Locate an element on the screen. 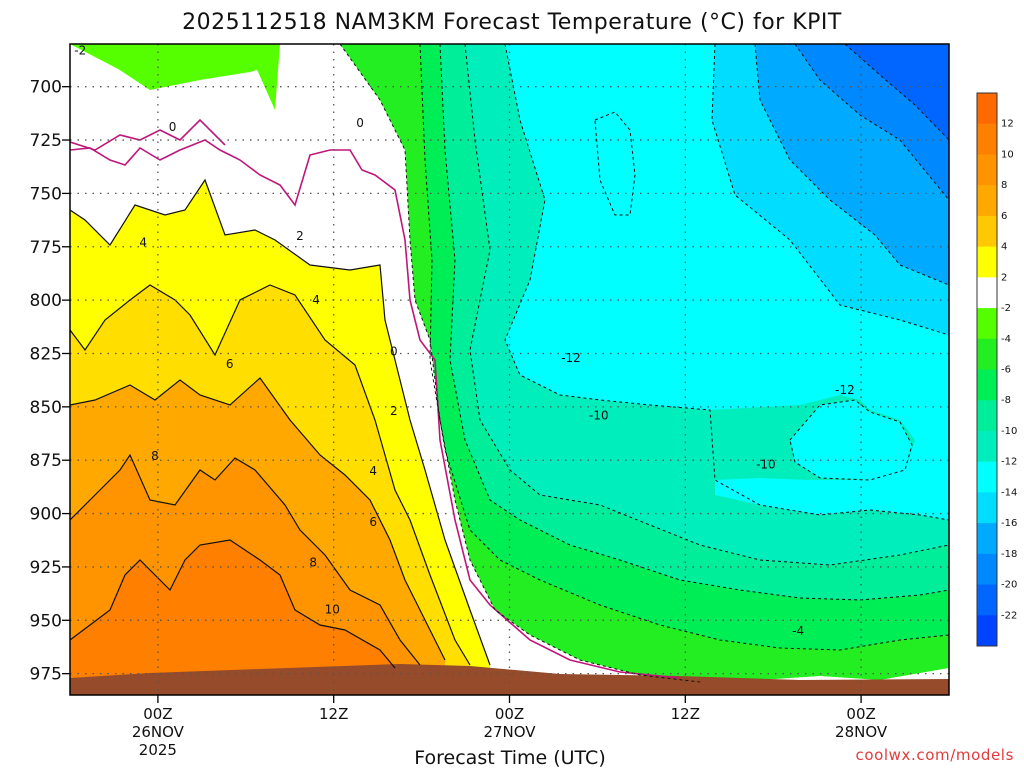  y-tick-label: 725 is located at coordinates (46, 141).